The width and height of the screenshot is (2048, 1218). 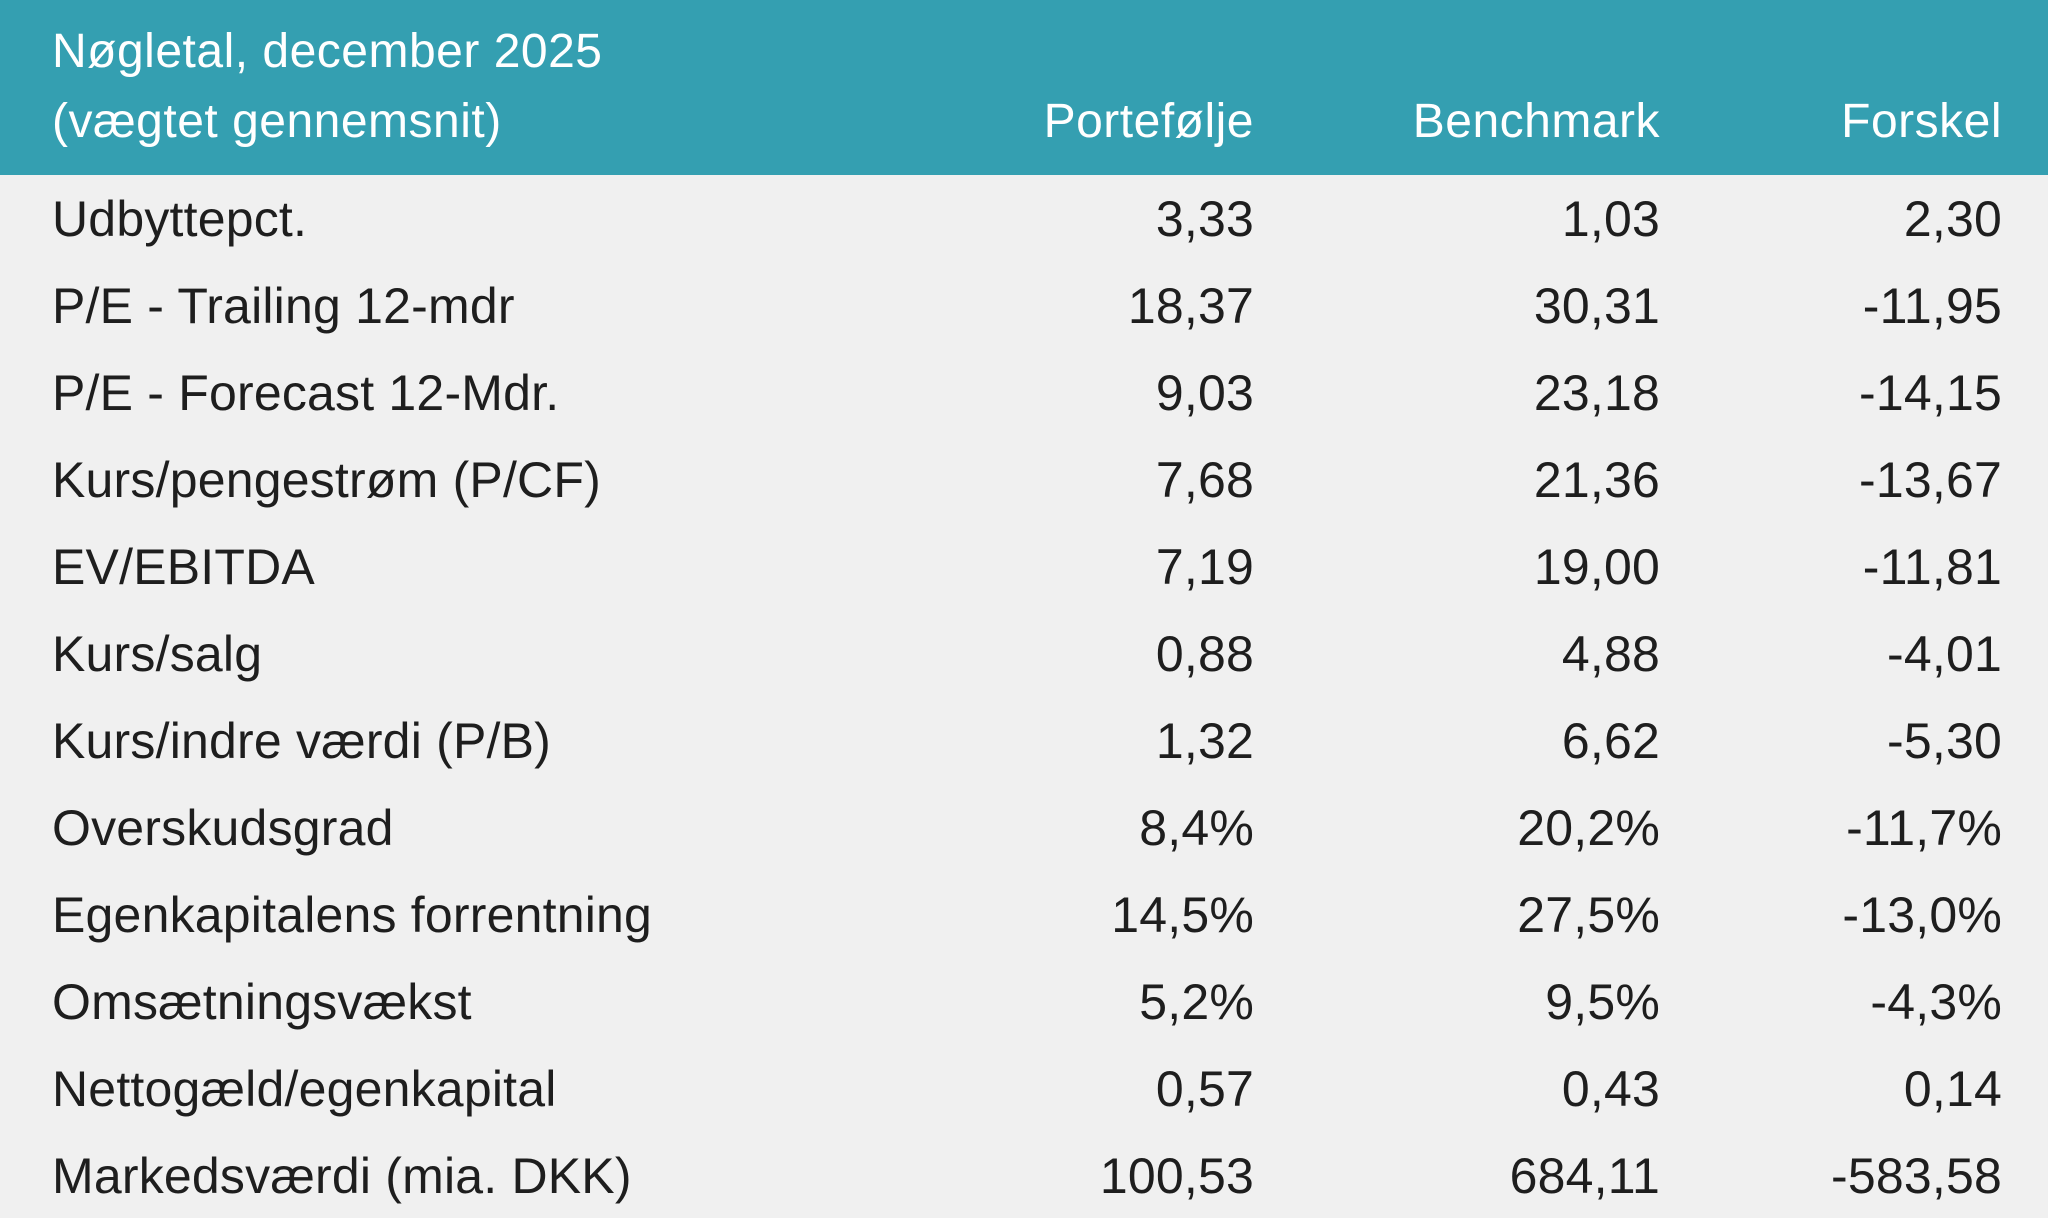 What do you see at coordinates (1027, 566) in the screenshot?
I see `table-row: EV/EBITDA 7,19 19,00 -11,81` at bounding box center [1027, 566].